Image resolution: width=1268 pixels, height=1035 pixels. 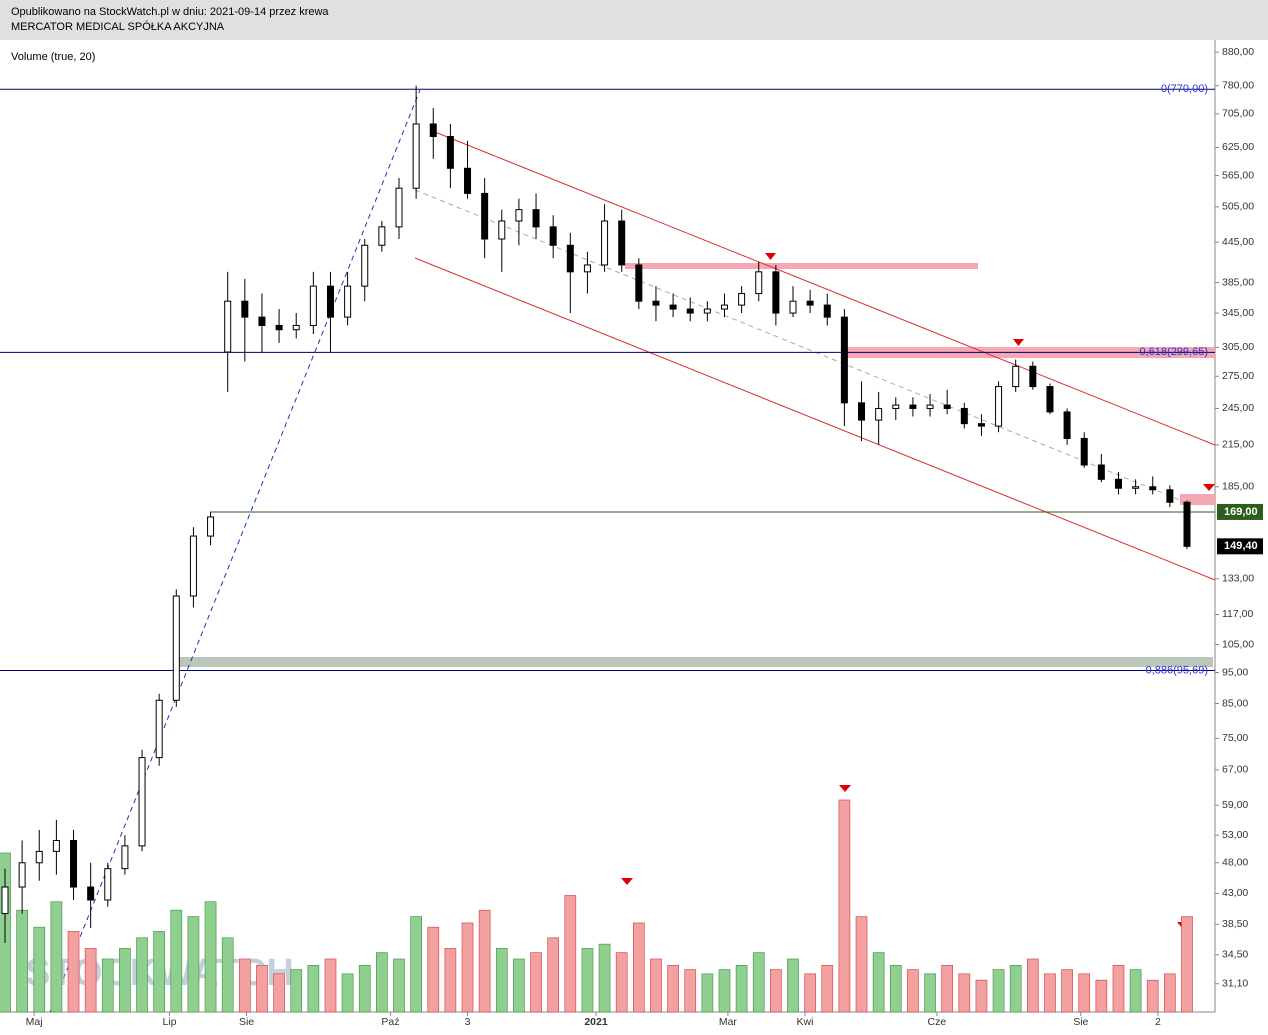 What do you see at coordinates (1235, 924) in the screenshot?
I see `y-tick-label: 38,50` at bounding box center [1235, 924].